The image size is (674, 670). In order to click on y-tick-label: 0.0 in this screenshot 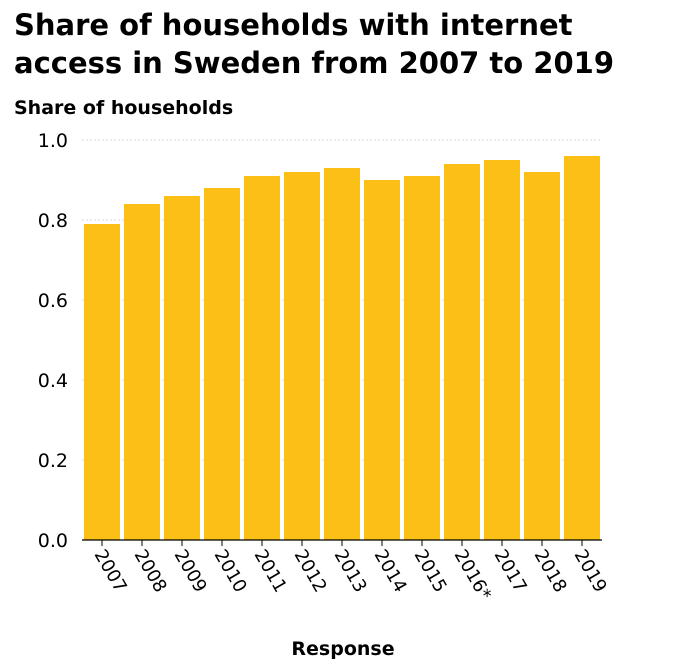, I will do `click(53, 541)`.